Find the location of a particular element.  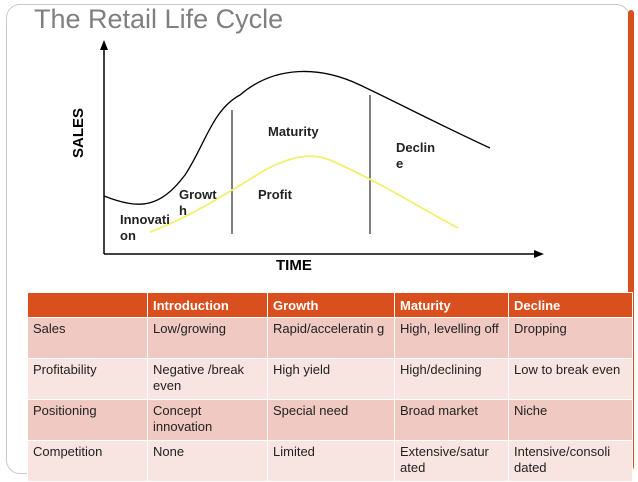

accent-bar is located at coordinates (631, 240).